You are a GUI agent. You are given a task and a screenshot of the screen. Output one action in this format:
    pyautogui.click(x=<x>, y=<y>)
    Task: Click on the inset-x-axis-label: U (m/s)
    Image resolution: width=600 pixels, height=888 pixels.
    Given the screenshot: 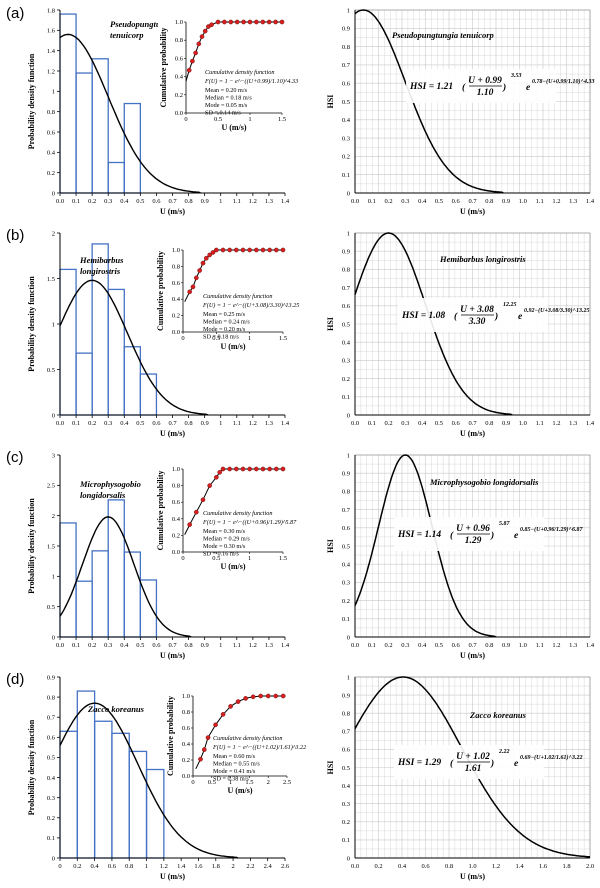 What is the action you would take?
    pyautogui.click(x=232, y=346)
    